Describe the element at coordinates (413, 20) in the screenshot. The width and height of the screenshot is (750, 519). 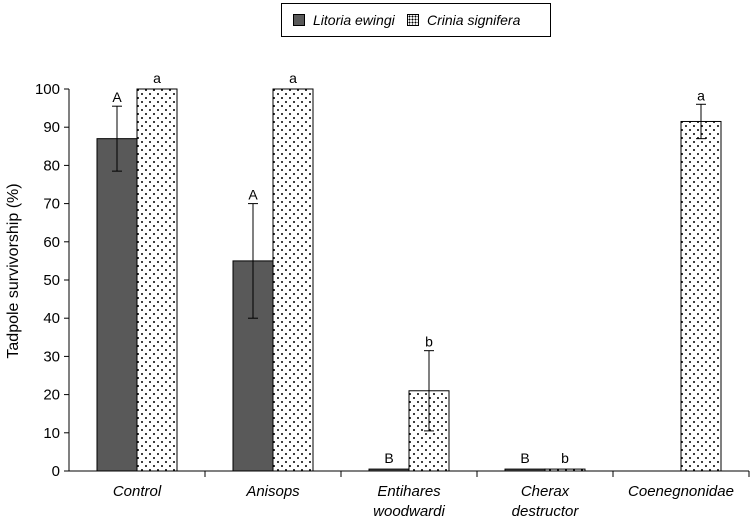
I see `legend-swatch-dotted` at that location.